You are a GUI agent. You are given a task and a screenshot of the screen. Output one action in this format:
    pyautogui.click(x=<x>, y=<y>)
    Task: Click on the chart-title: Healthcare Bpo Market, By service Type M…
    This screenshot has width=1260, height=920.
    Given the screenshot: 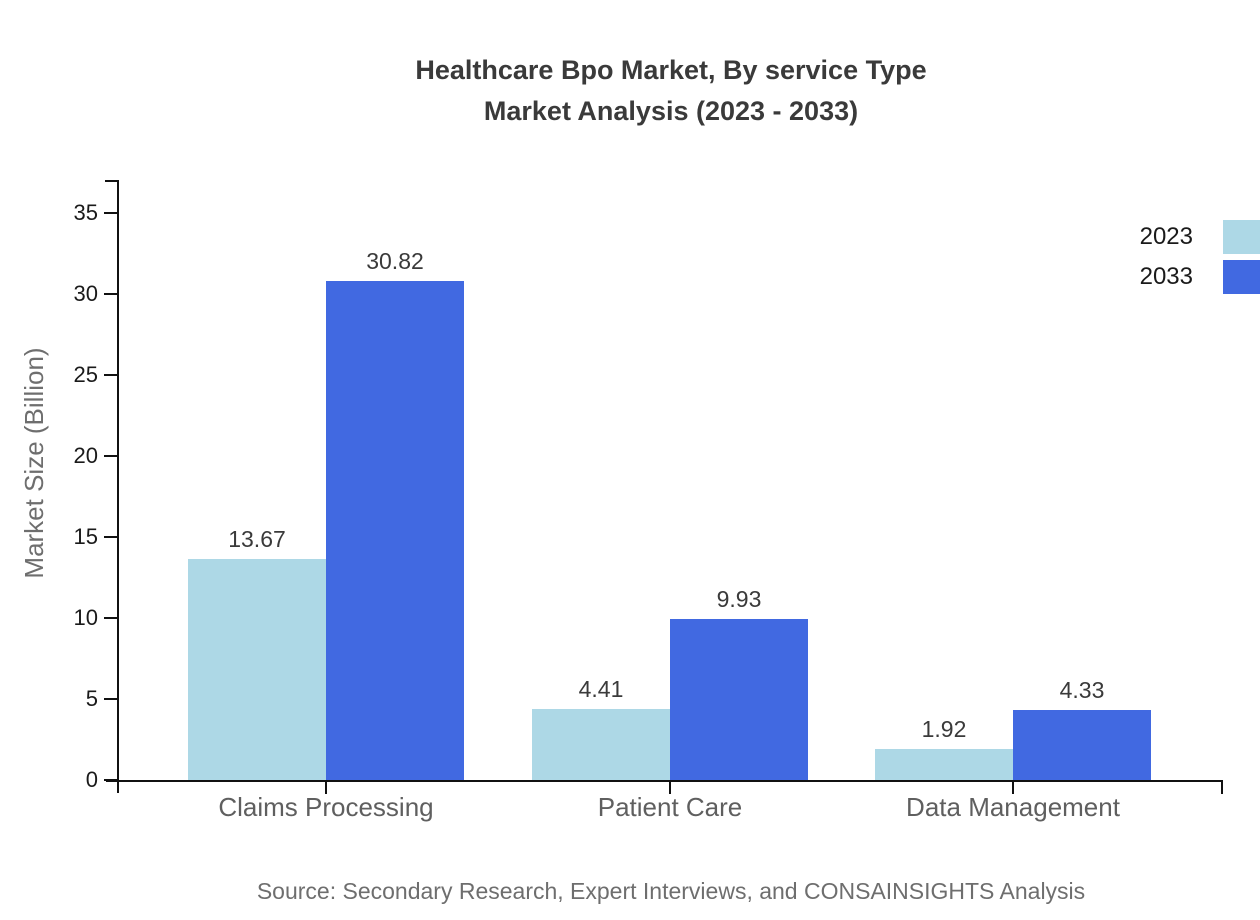 What is the action you would take?
    pyautogui.click(x=671, y=91)
    